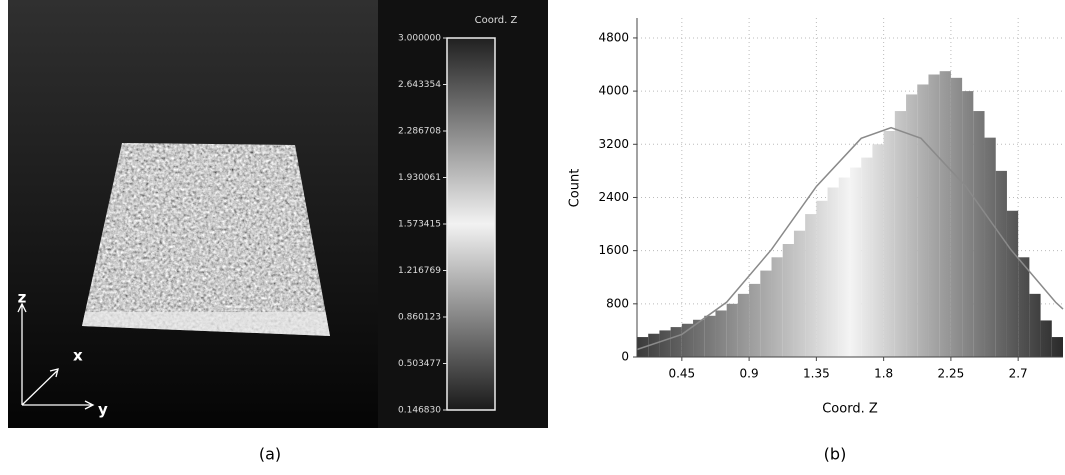 The height and width of the screenshot is (475, 1065). I want to click on x-axis-label: Coord. Z, so click(850, 409).